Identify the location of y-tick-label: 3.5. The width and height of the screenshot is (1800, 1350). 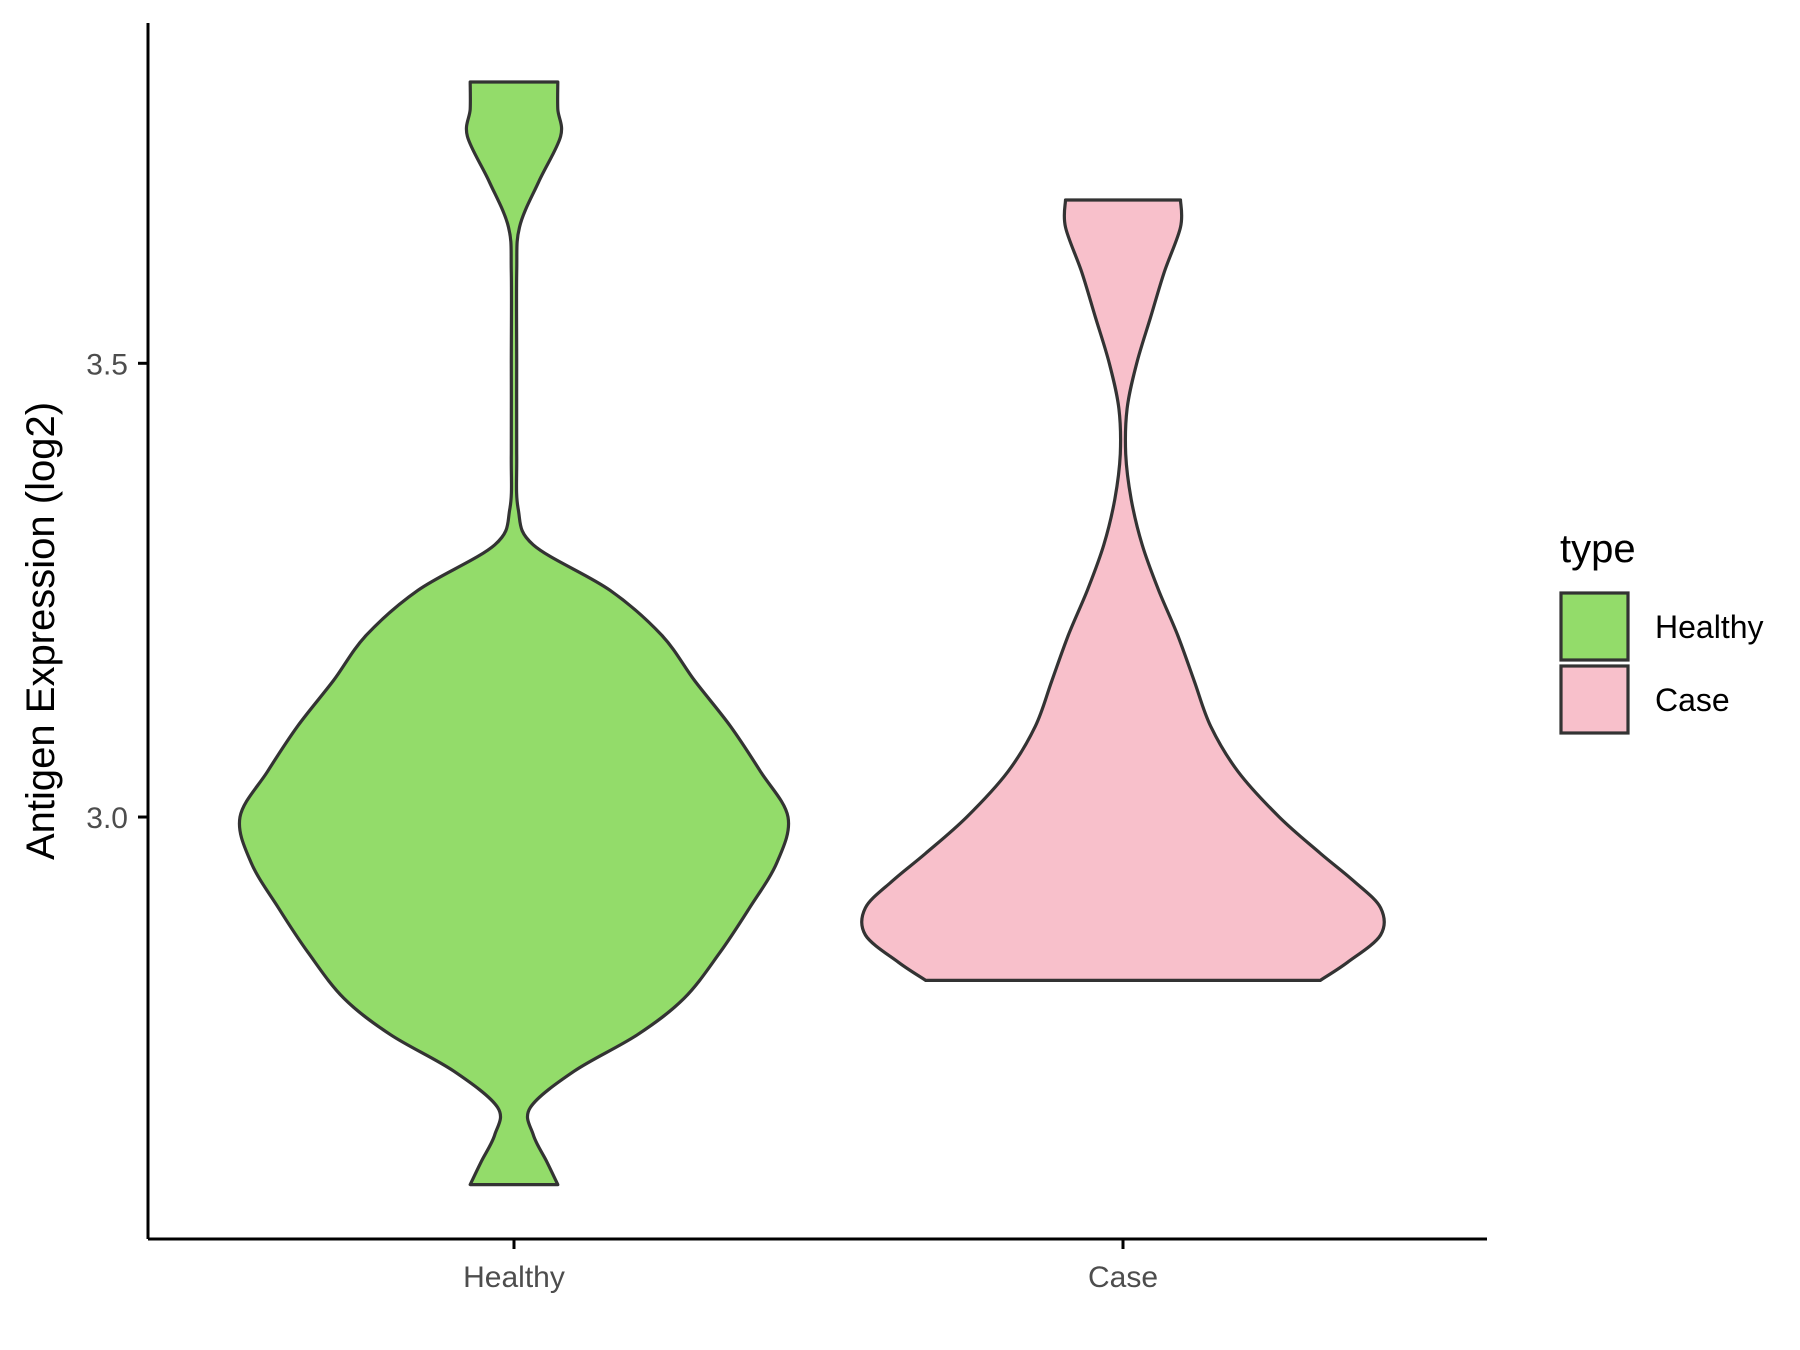
(107, 364).